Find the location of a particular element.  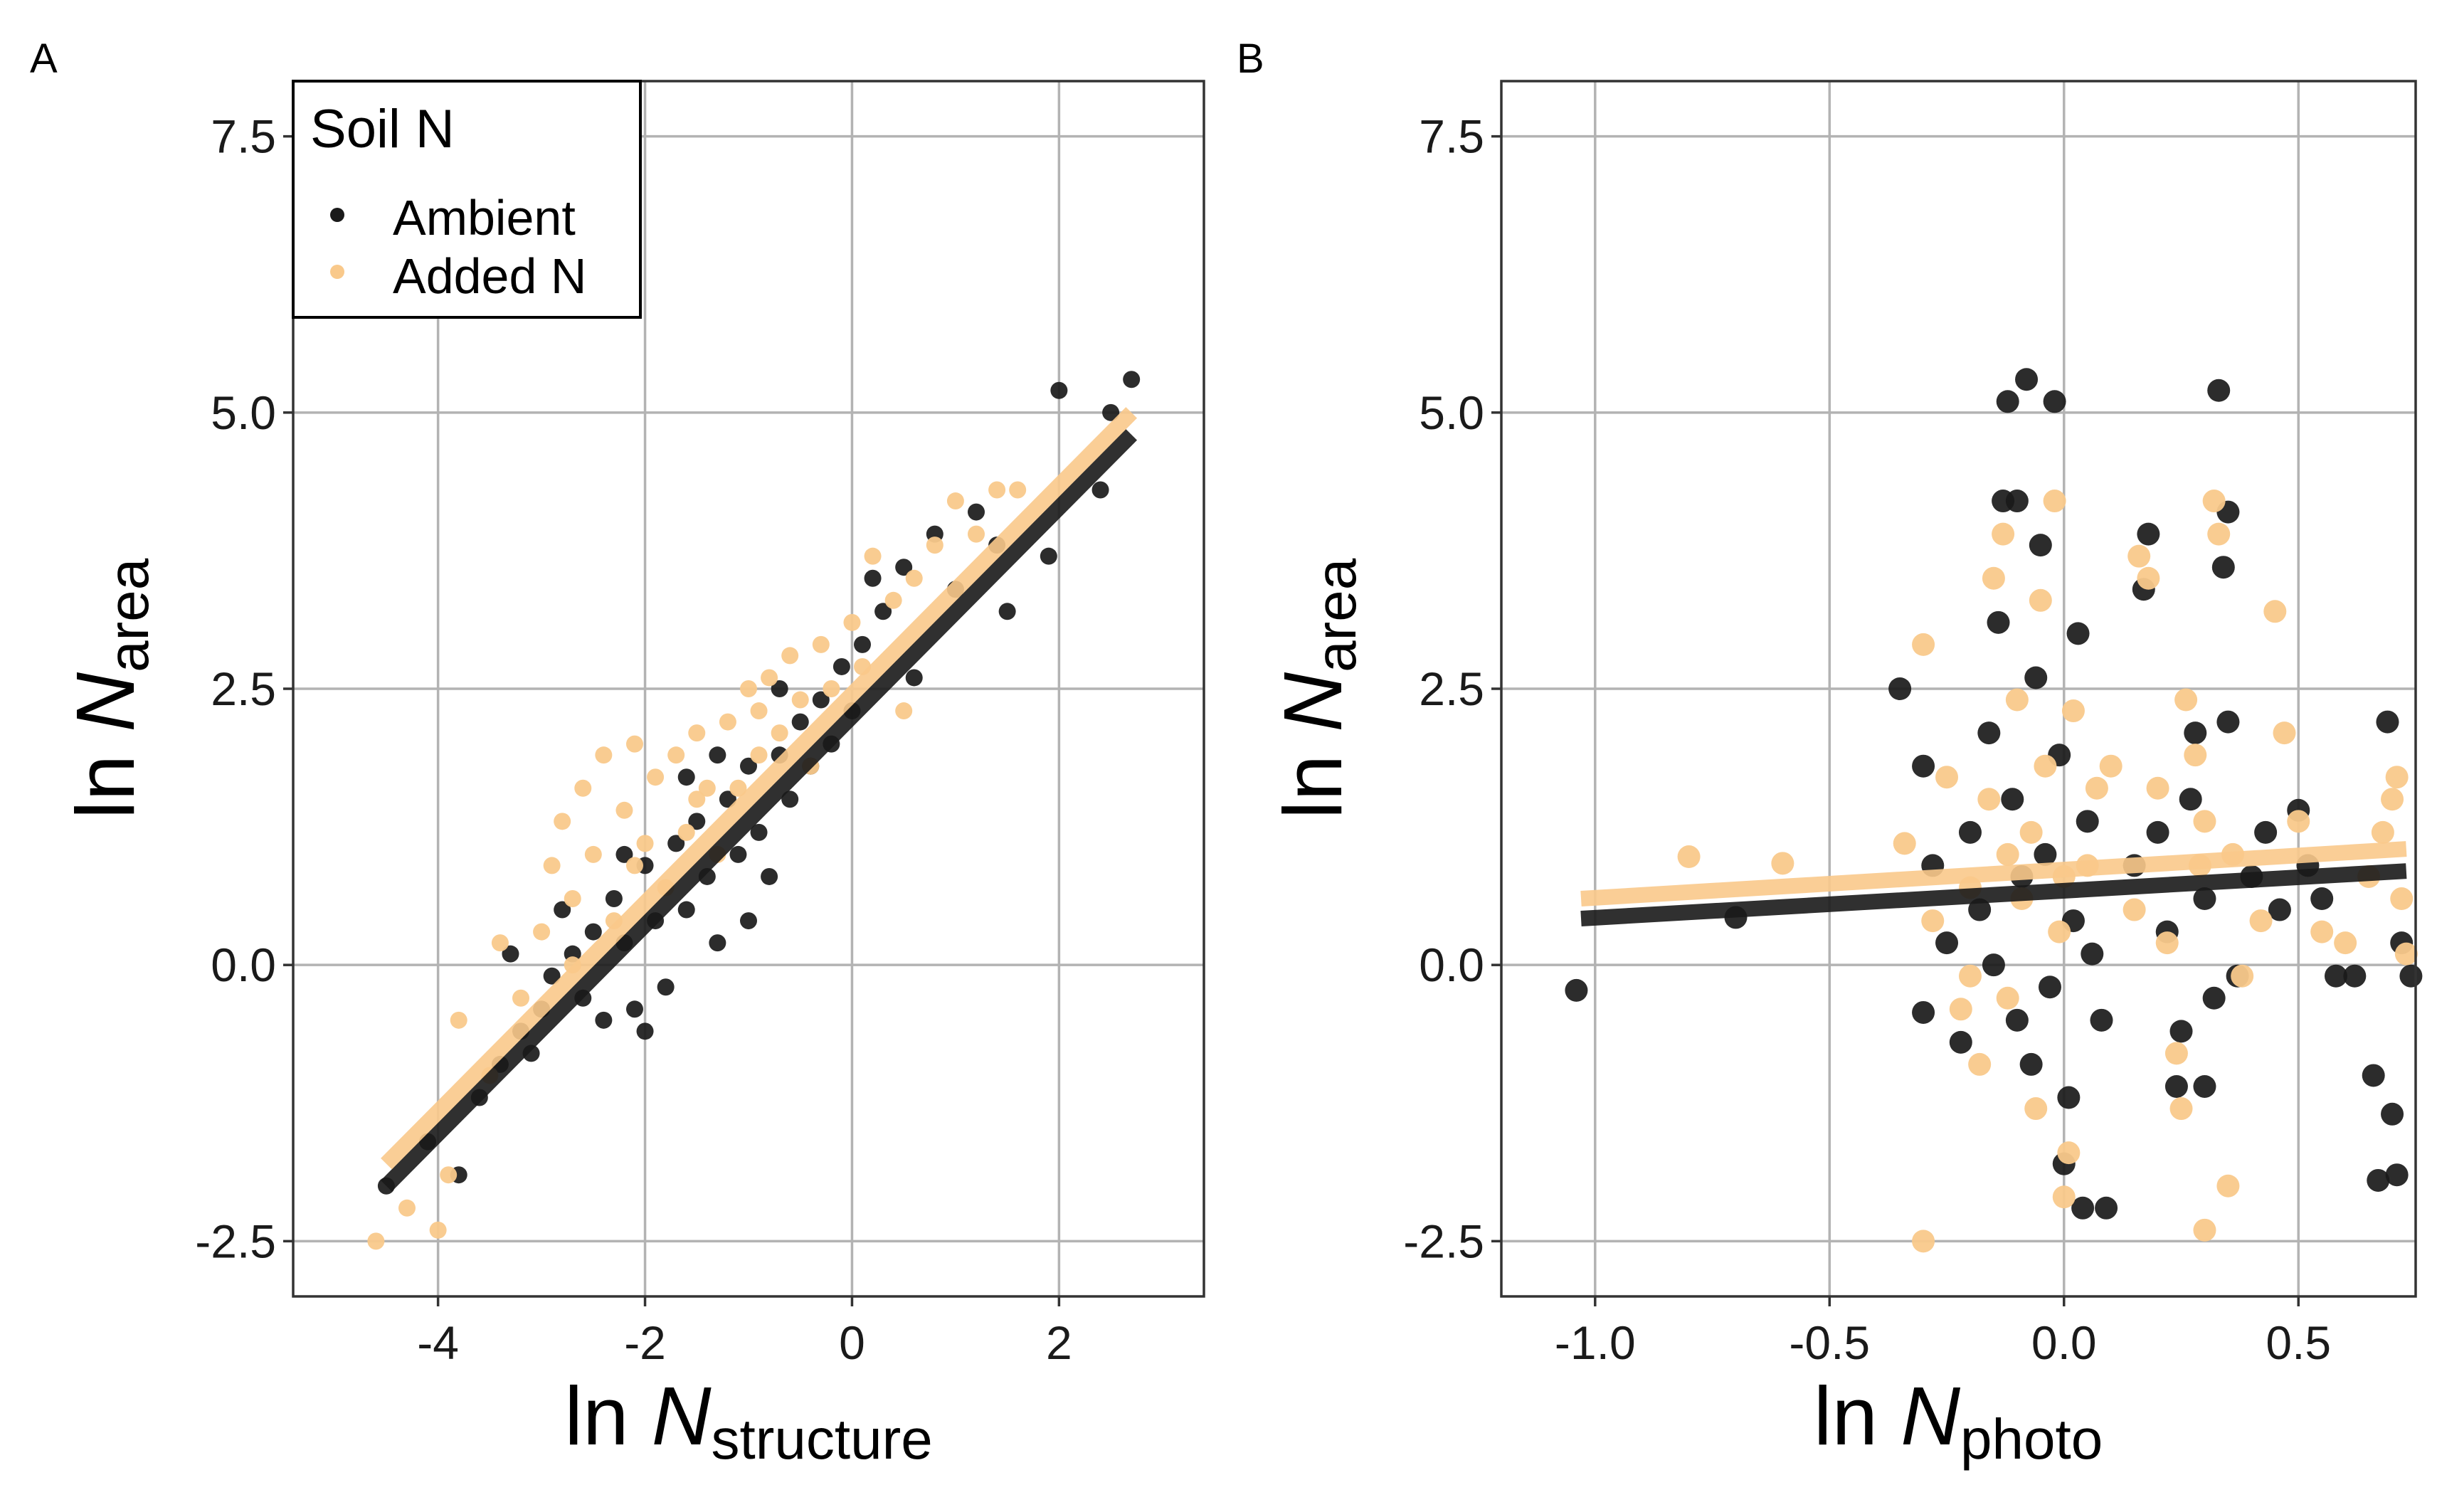

legend-box is located at coordinates (467, 199).